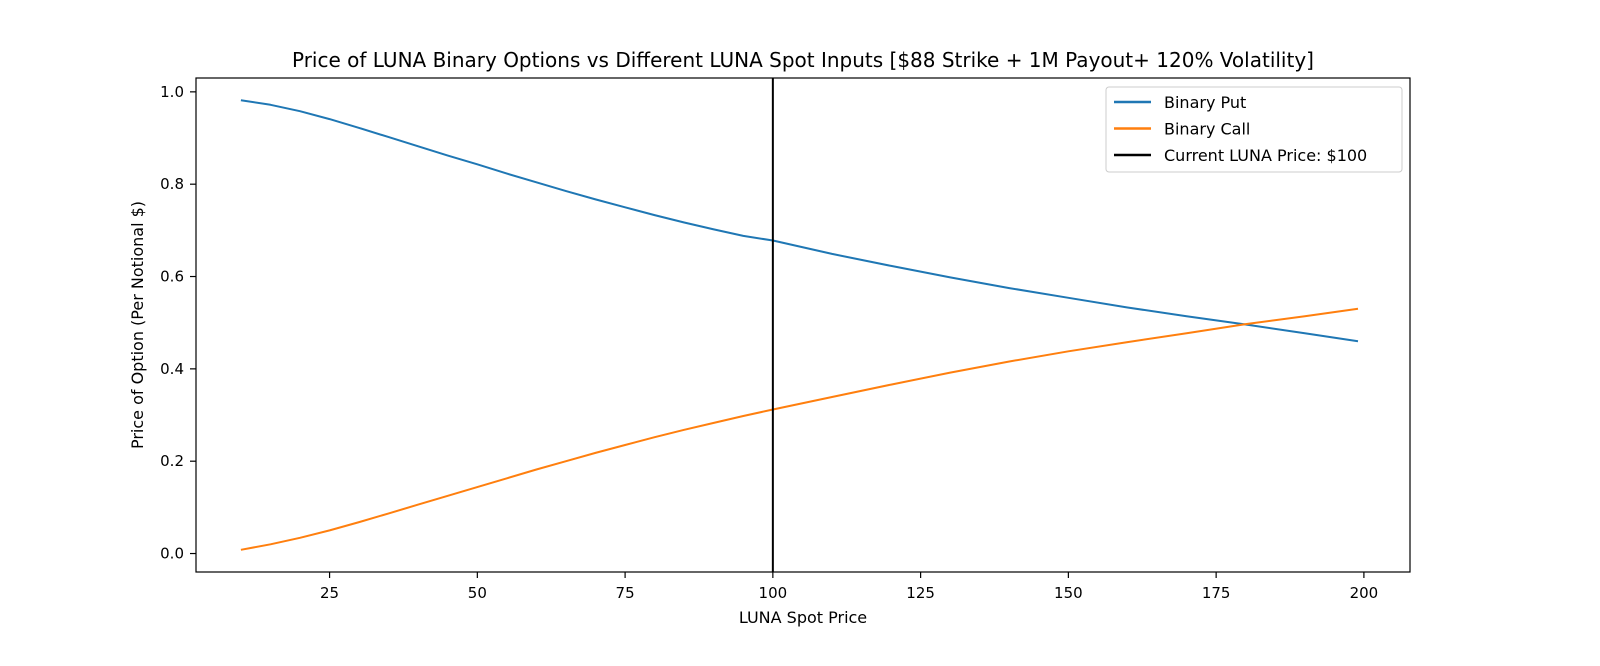 The width and height of the screenshot is (1600, 666). What do you see at coordinates (329, 593) in the screenshot?
I see `x-tick-label: 25` at bounding box center [329, 593].